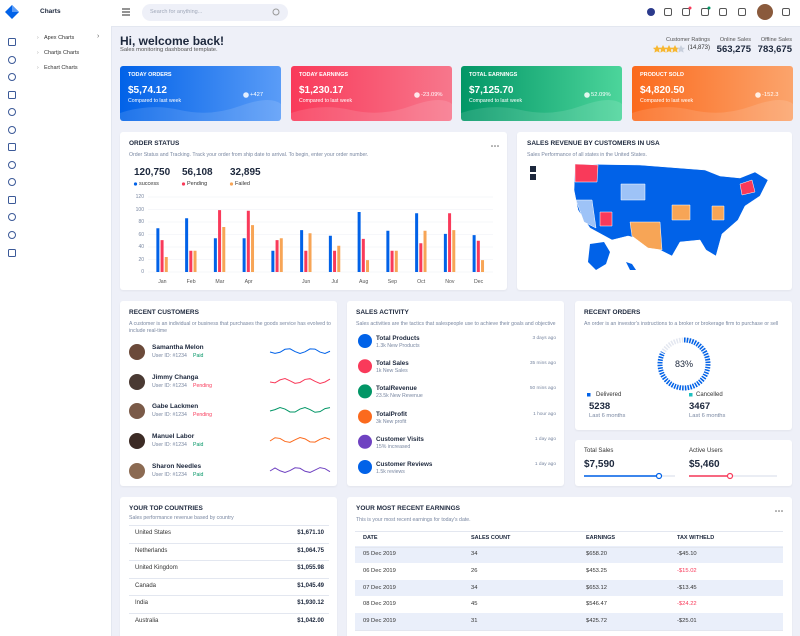 Image resolution: width=800 pixels, height=636 pixels. Describe the element at coordinates (191, 282) in the screenshot. I see `x-tick-label: Feb` at that location.